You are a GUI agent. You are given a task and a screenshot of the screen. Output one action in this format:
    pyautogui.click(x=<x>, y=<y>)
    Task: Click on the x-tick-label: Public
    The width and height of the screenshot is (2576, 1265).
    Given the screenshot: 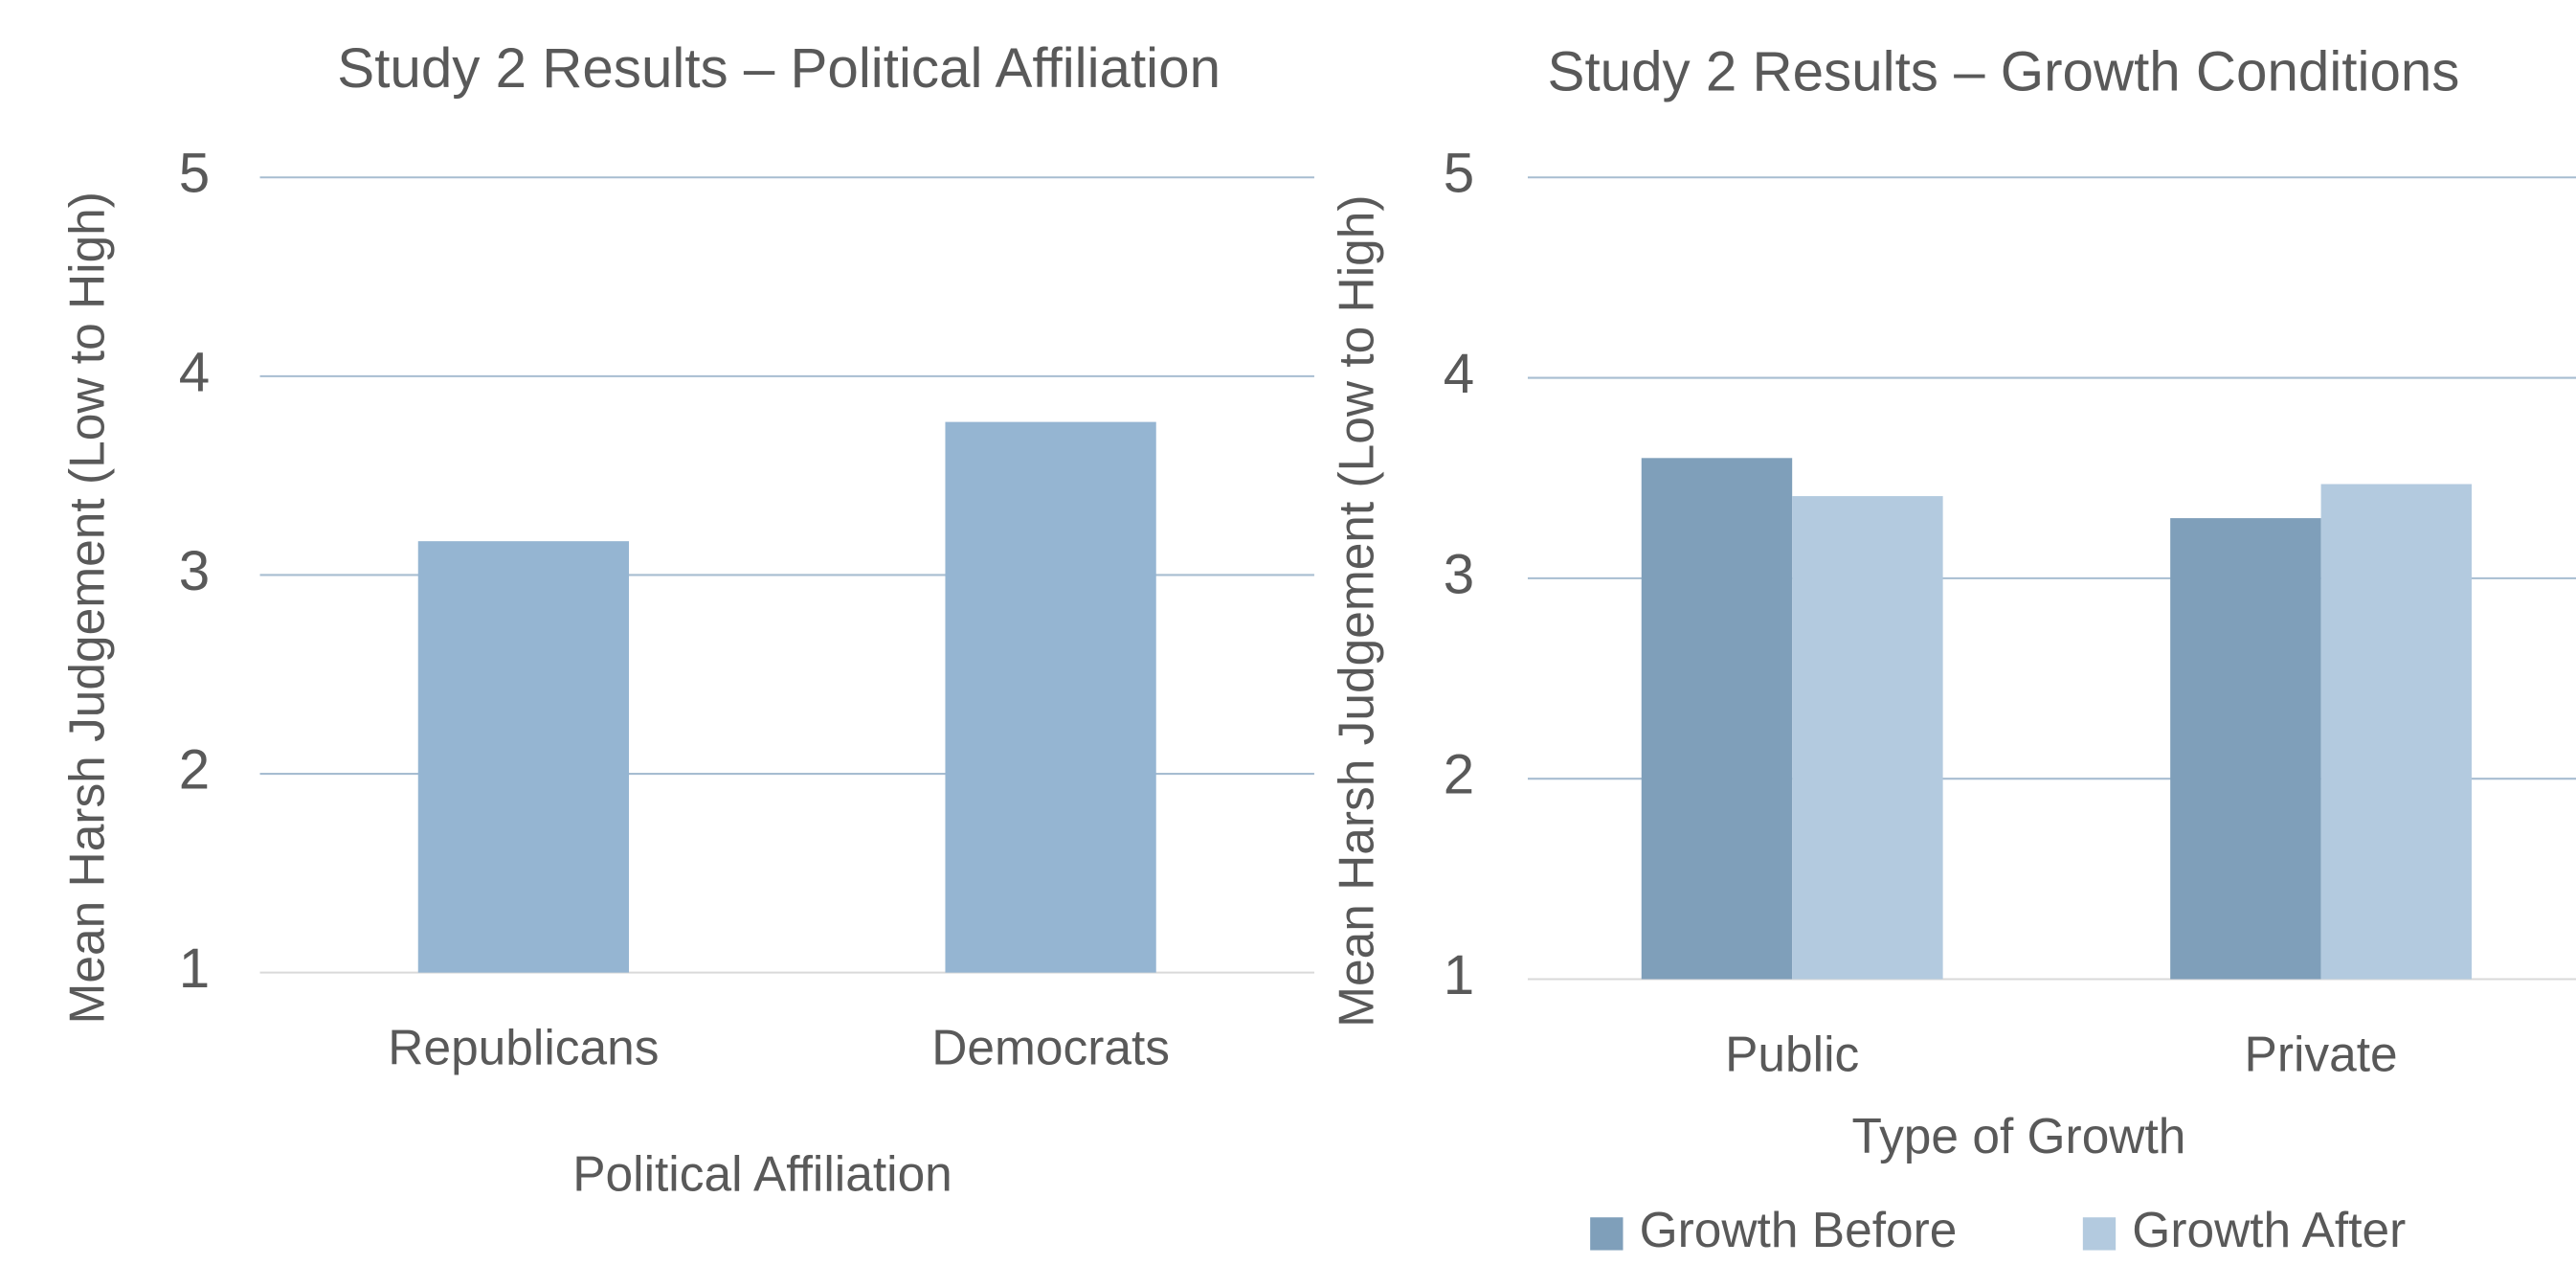 What is the action you would take?
    pyautogui.click(x=1792, y=1053)
    